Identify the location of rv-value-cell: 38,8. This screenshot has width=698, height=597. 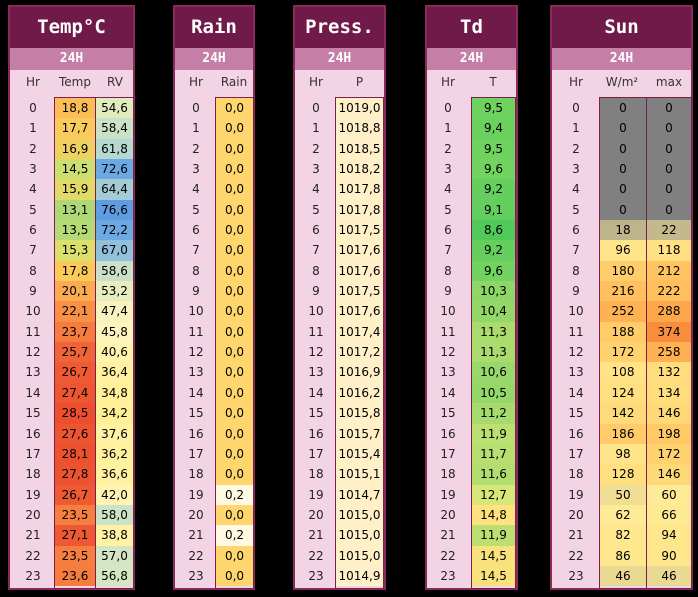
(114, 535).